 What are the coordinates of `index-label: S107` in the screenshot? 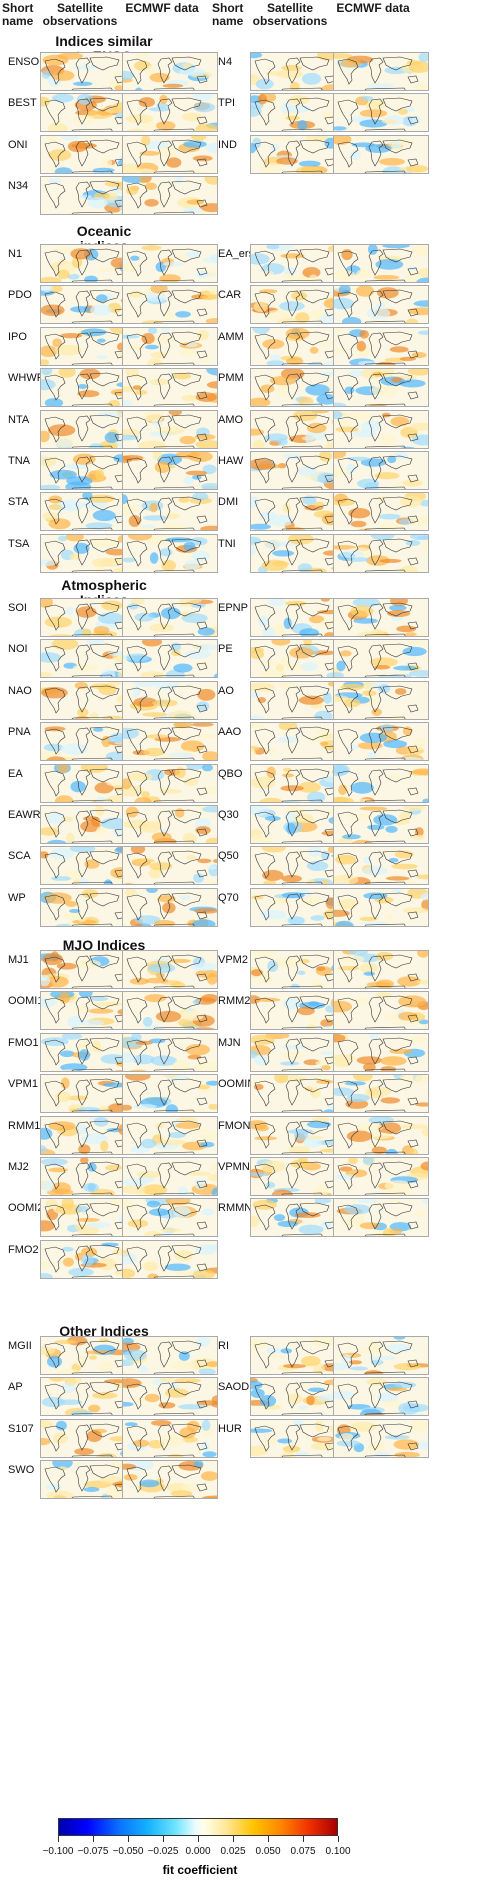 It's located at (21, 1428).